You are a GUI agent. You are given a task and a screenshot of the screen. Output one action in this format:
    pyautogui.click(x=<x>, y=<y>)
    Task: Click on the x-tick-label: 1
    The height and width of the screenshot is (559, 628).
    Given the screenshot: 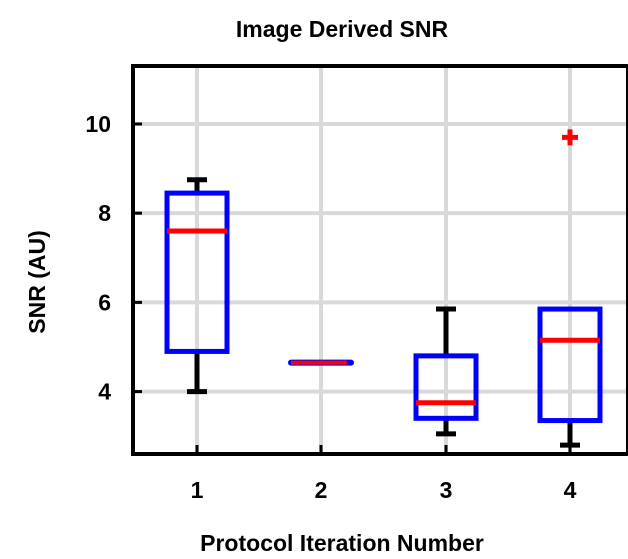 What is the action you would take?
    pyautogui.click(x=197, y=490)
    